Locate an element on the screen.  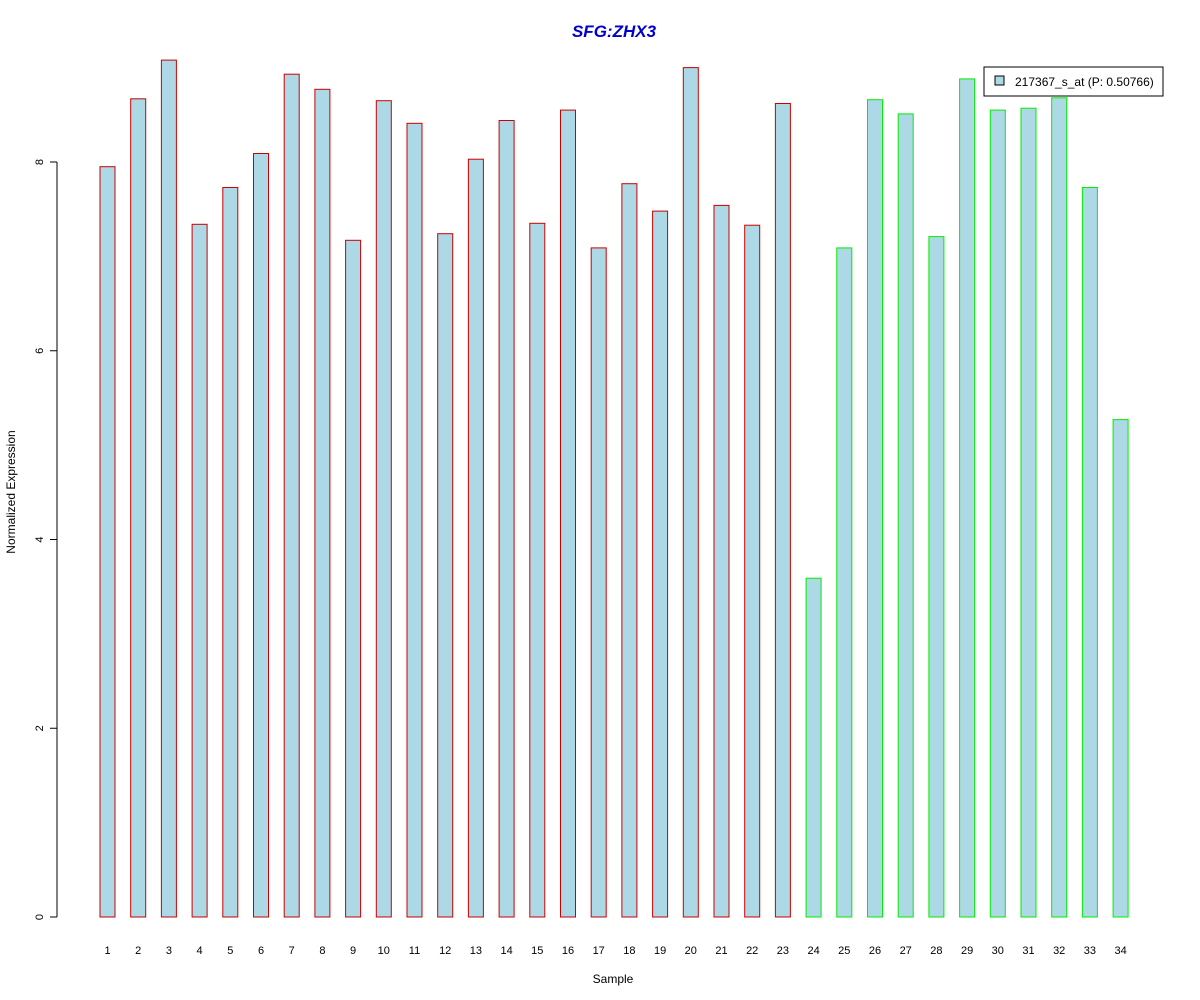
x-tick-label: 1 is located at coordinates (107, 951).